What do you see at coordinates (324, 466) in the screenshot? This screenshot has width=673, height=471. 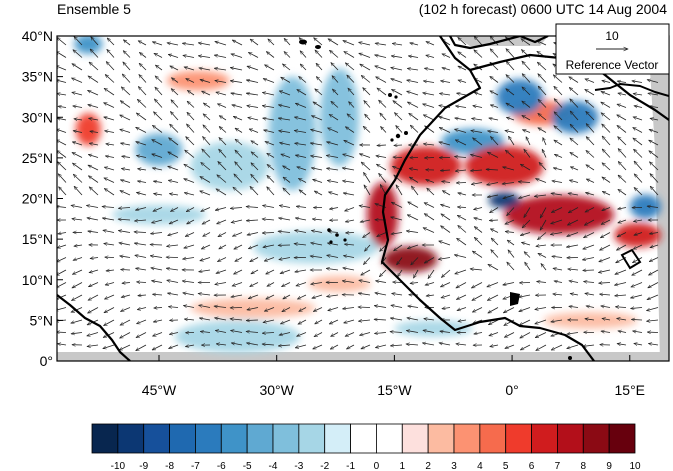 I see `colorbar-label: -2` at bounding box center [324, 466].